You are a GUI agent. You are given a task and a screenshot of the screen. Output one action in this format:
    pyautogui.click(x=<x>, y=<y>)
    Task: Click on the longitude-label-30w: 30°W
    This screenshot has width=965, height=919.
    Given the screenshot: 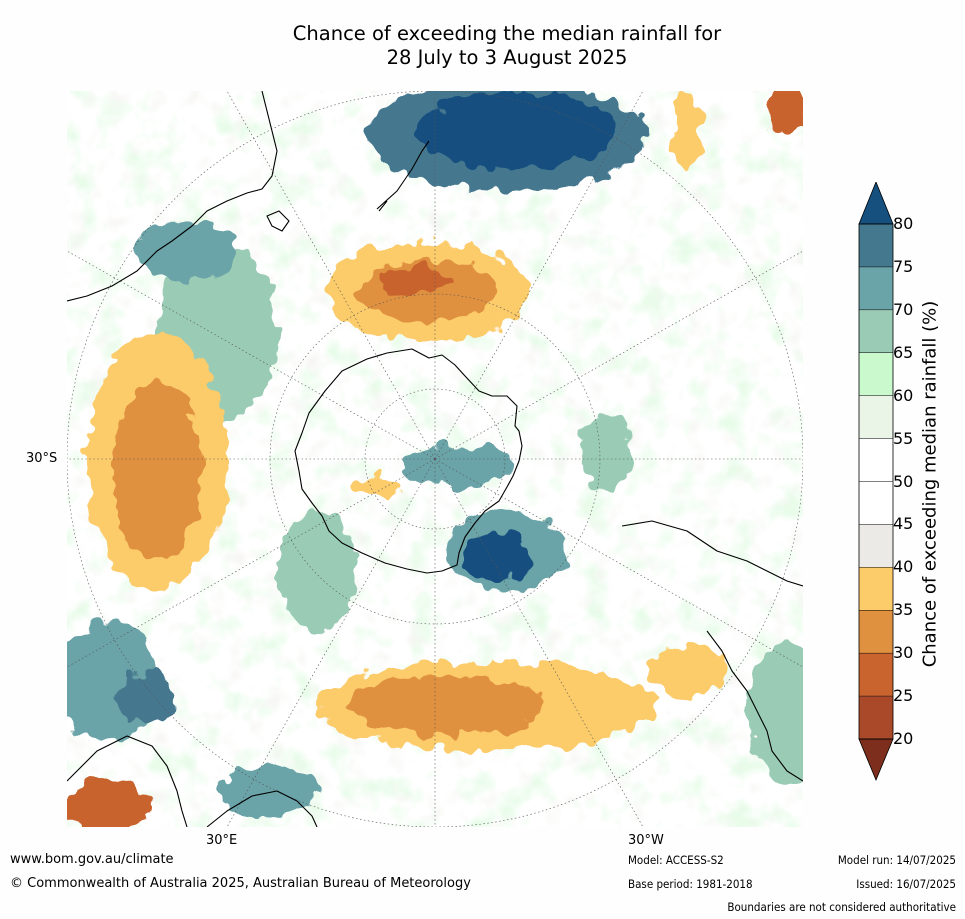 What is the action you would take?
    pyautogui.click(x=646, y=840)
    